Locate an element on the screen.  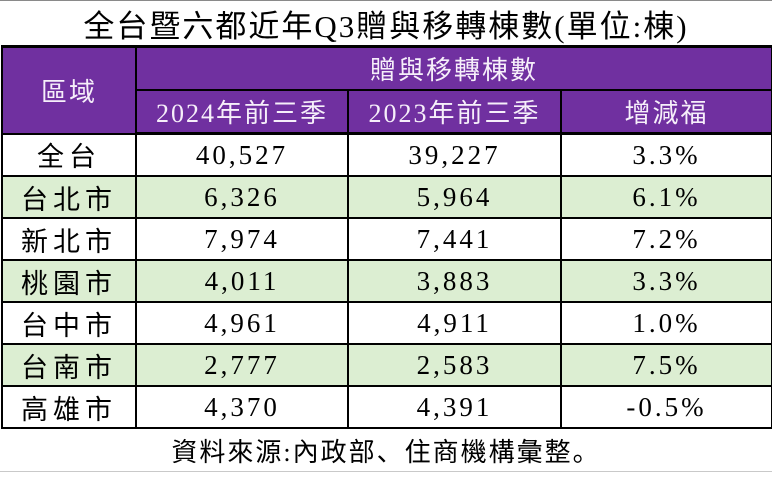
value-2023-cell: 2,583 is located at coordinates (454, 365).